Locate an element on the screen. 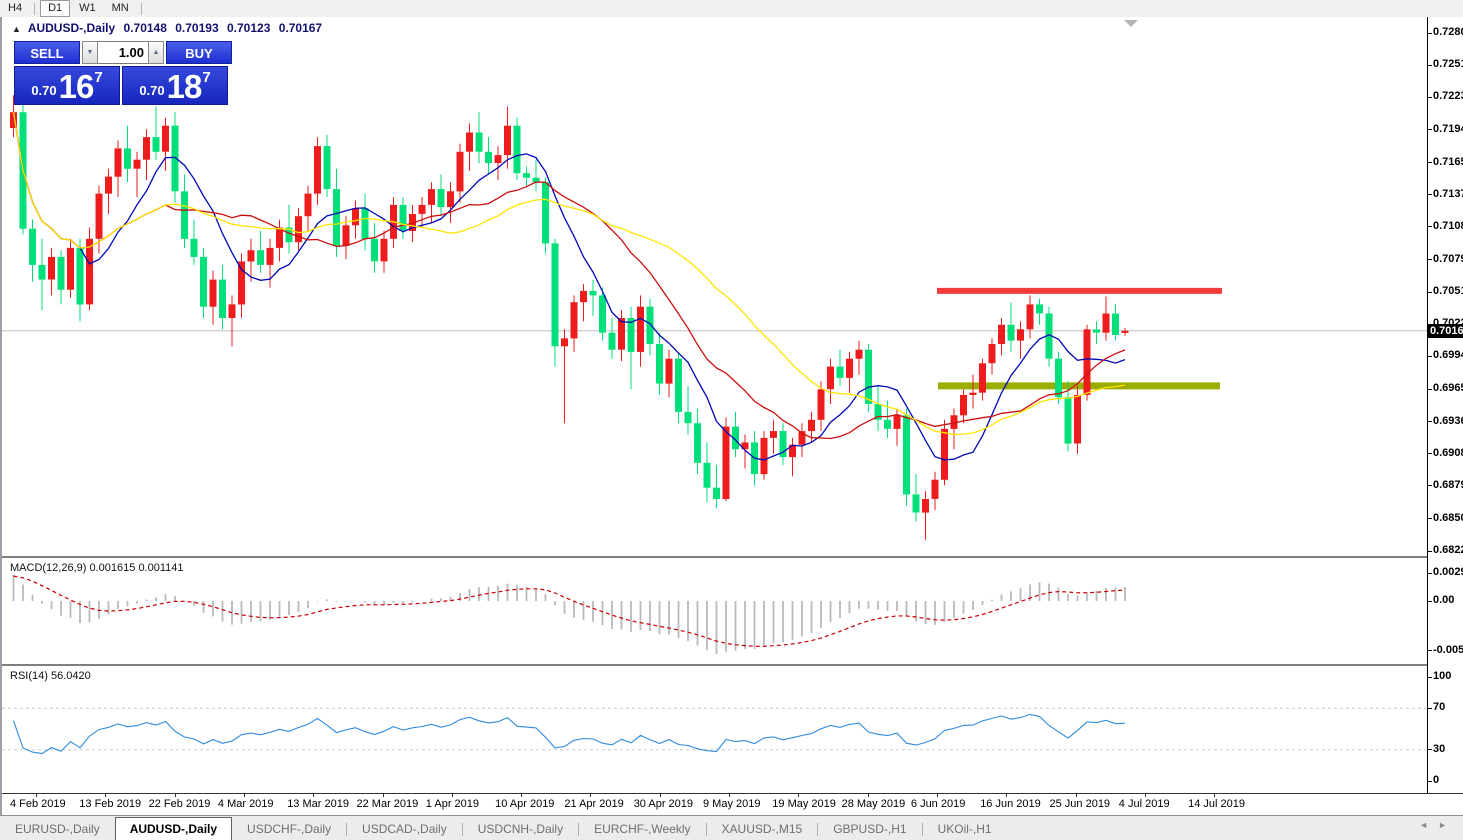 This screenshot has height=840, width=1463. sell-button: SELL is located at coordinates (47, 52).